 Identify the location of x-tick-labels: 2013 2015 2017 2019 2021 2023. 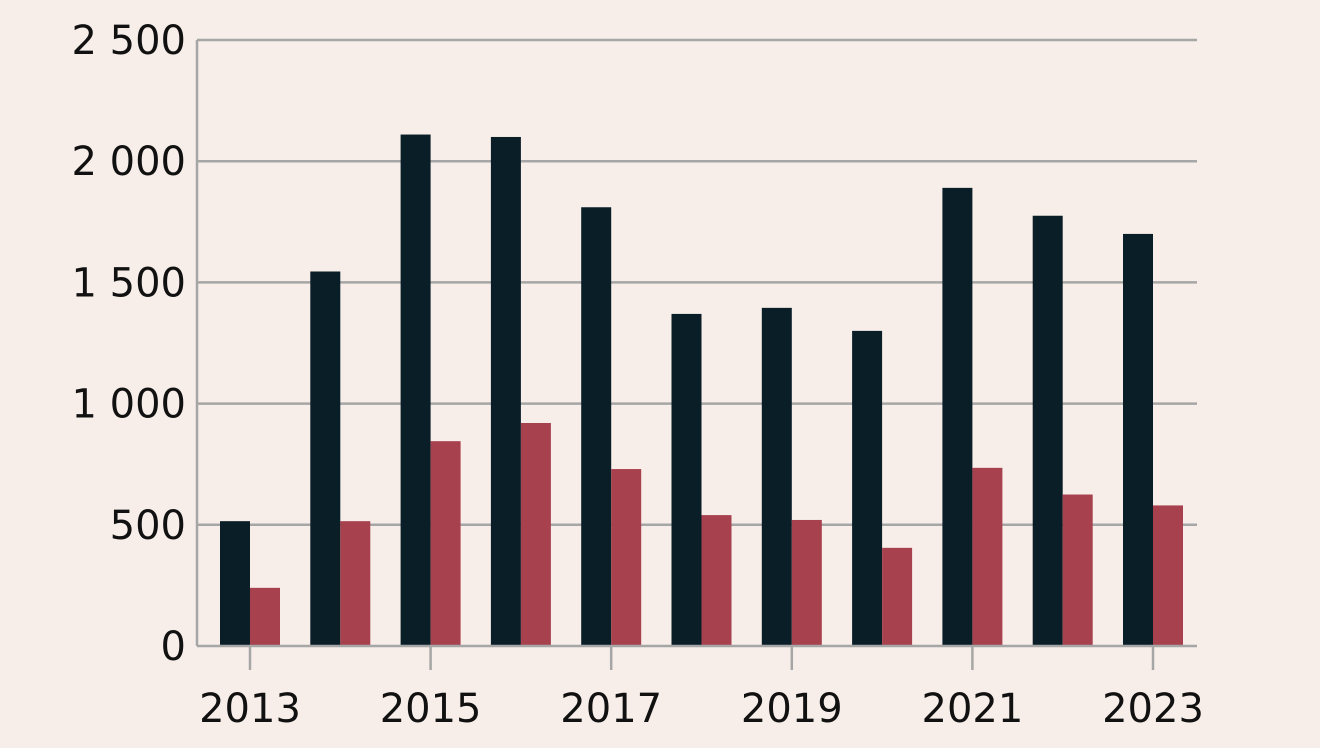
(701, 709).